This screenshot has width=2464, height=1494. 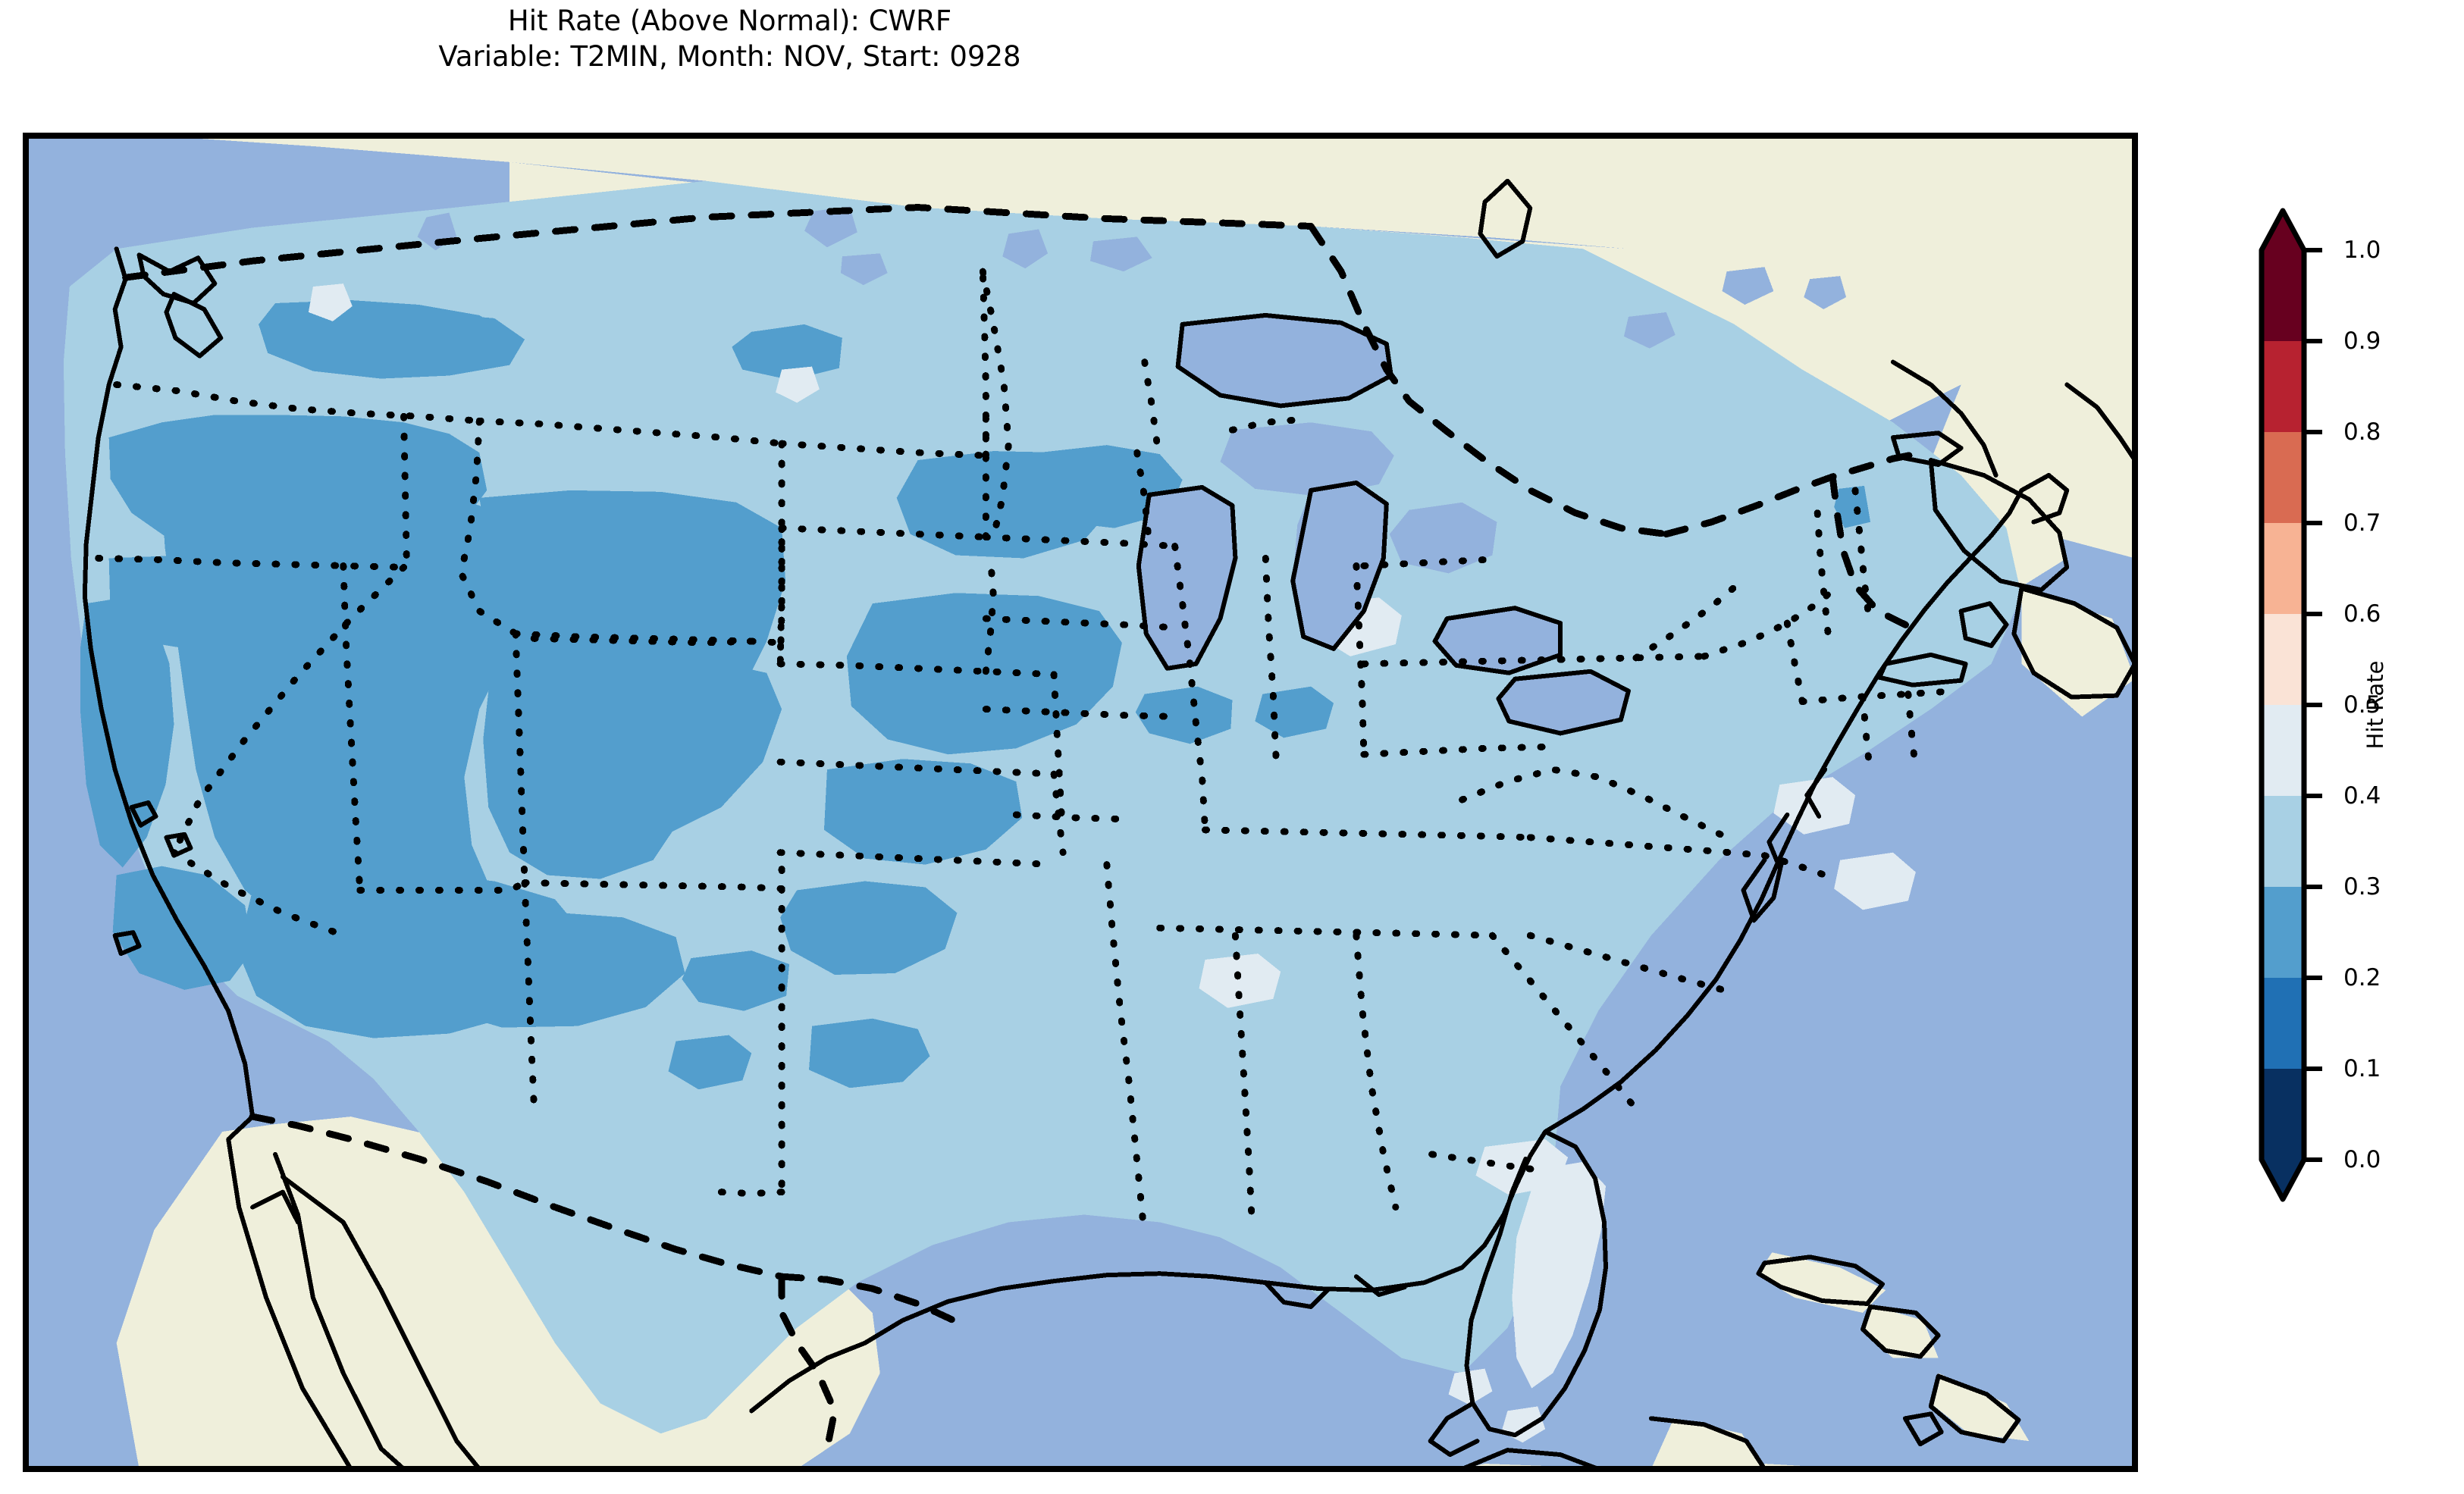 I want to click on colorbar-tick-label: 0.3, so click(x=2362, y=886).